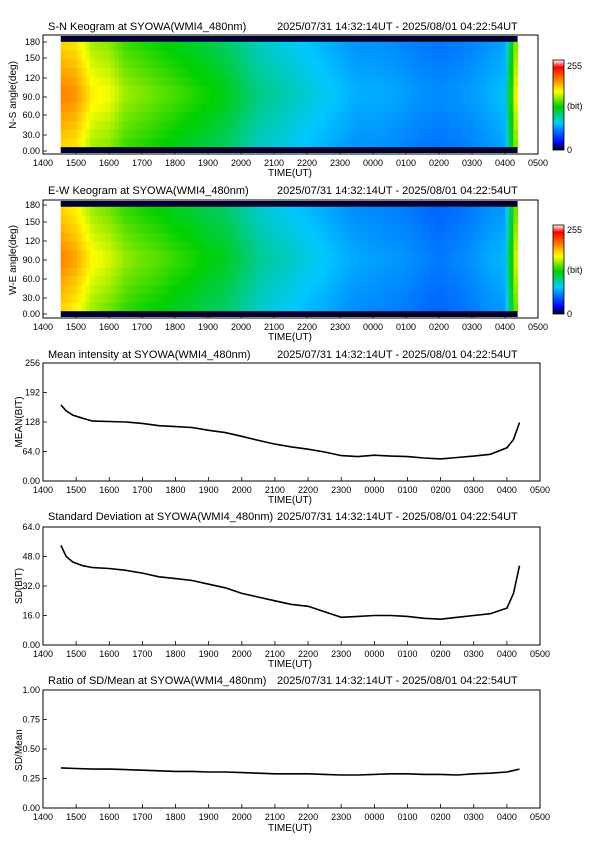 This screenshot has height=842, width=595. Describe the element at coordinates (43, 654) in the screenshot. I see `x-tick-label: 1400` at that location.